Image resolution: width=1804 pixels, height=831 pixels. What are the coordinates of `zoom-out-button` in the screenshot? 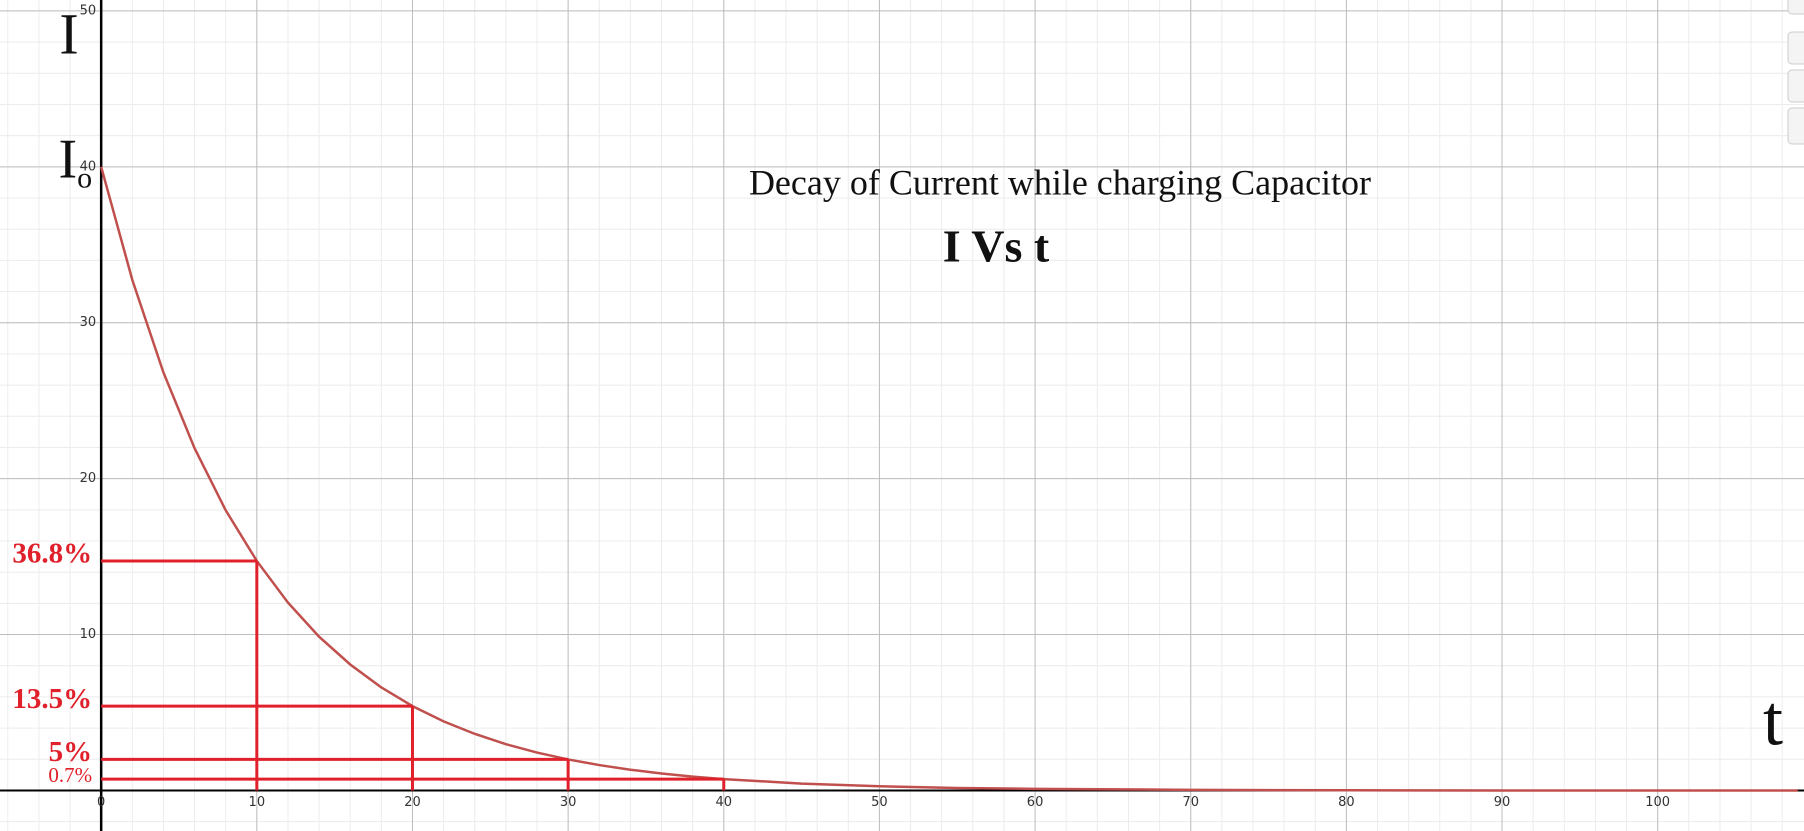 It's located at (1795, 86).